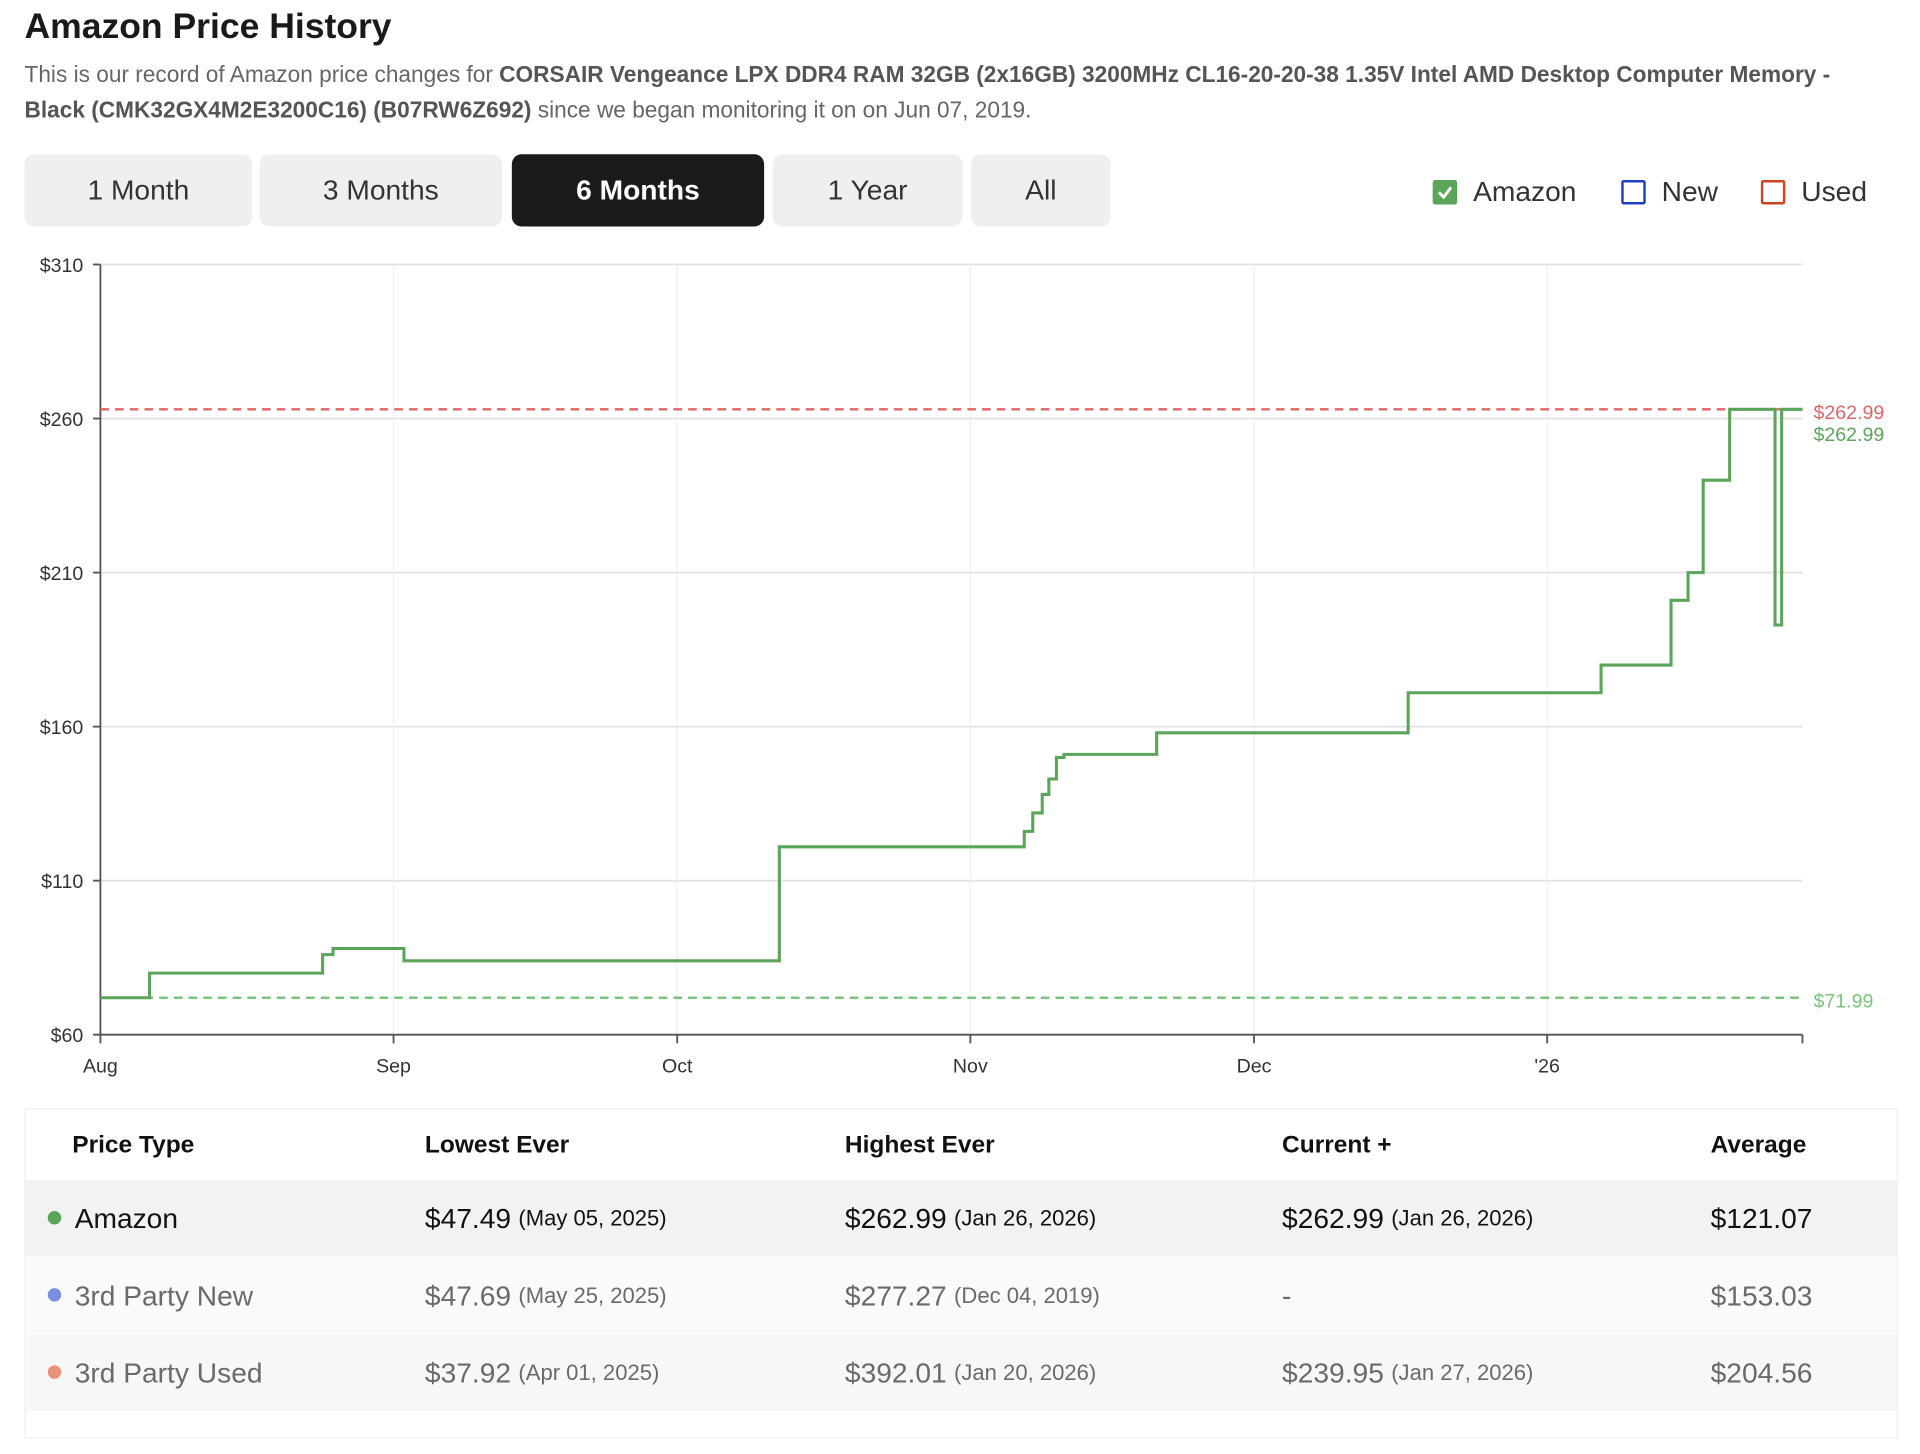 Image resolution: width=1920 pixels, height=1454 pixels. What do you see at coordinates (1834, 191) in the screenshot?
I see `legend-label: Used` at bounding box center [1834, 191].